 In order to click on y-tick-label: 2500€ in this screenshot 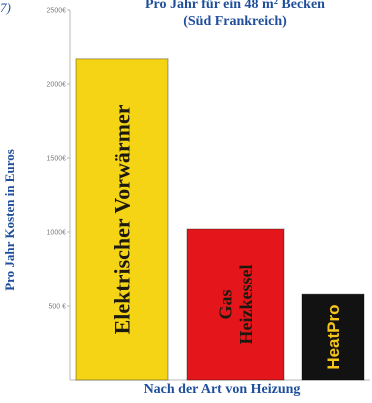, I will do `click(57, 11)`.